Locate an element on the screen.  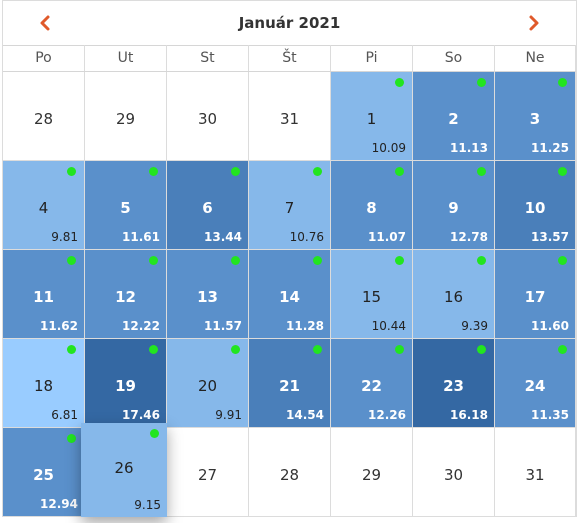
day-price: 11.28 is located at coordinates (305, 326).